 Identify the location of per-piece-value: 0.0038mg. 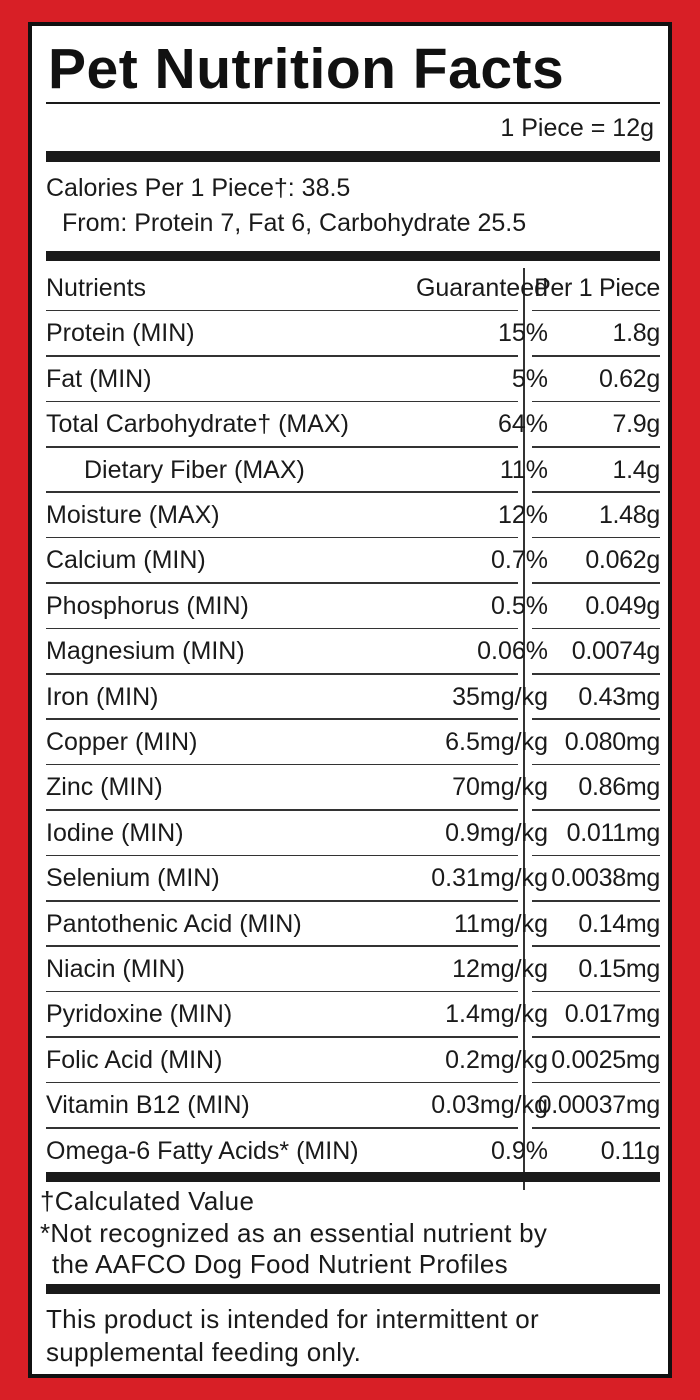
(605, 878).